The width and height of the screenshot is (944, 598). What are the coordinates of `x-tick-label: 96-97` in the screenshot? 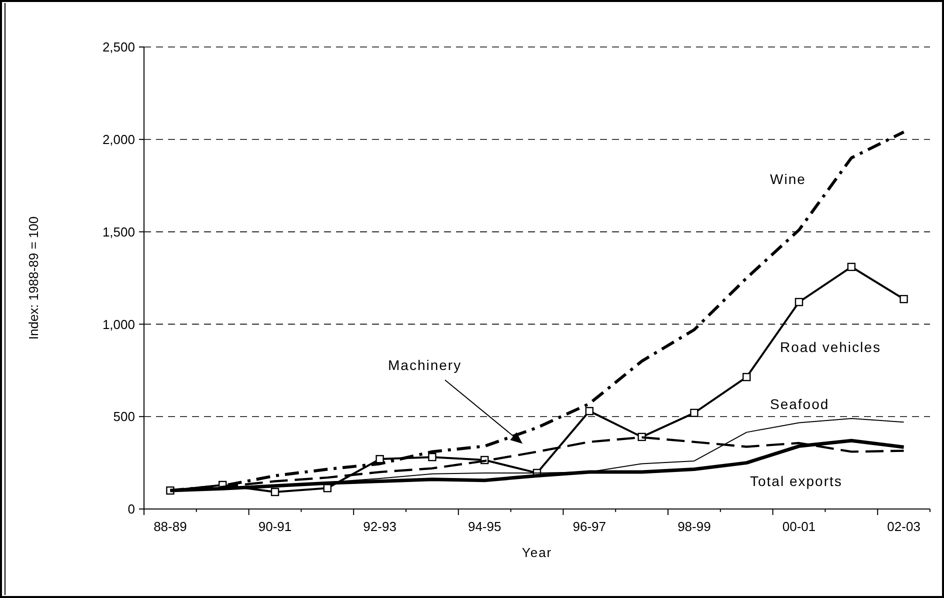 It's located at (589, 526).